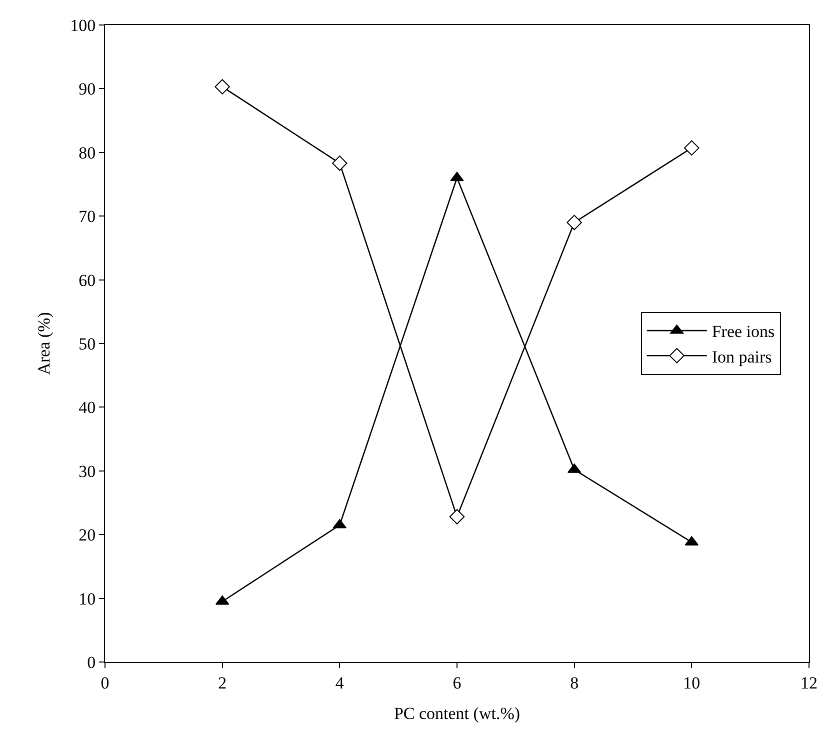  Describe the element at coordinates (44, 343) in the screenshot. I see `y-axis-title: Area (%)` at that location.